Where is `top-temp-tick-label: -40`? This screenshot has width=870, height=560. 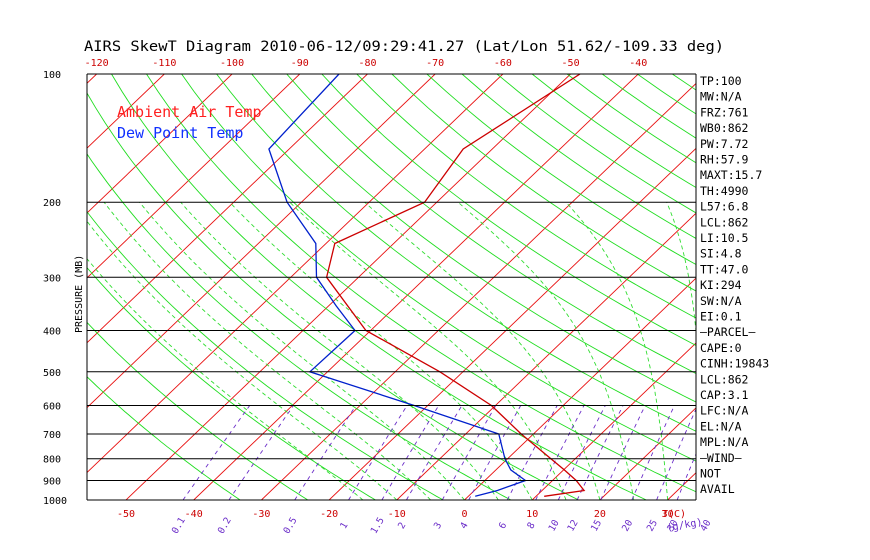 top-temp-tick-label: -40 is located at coordinates (638, 63).